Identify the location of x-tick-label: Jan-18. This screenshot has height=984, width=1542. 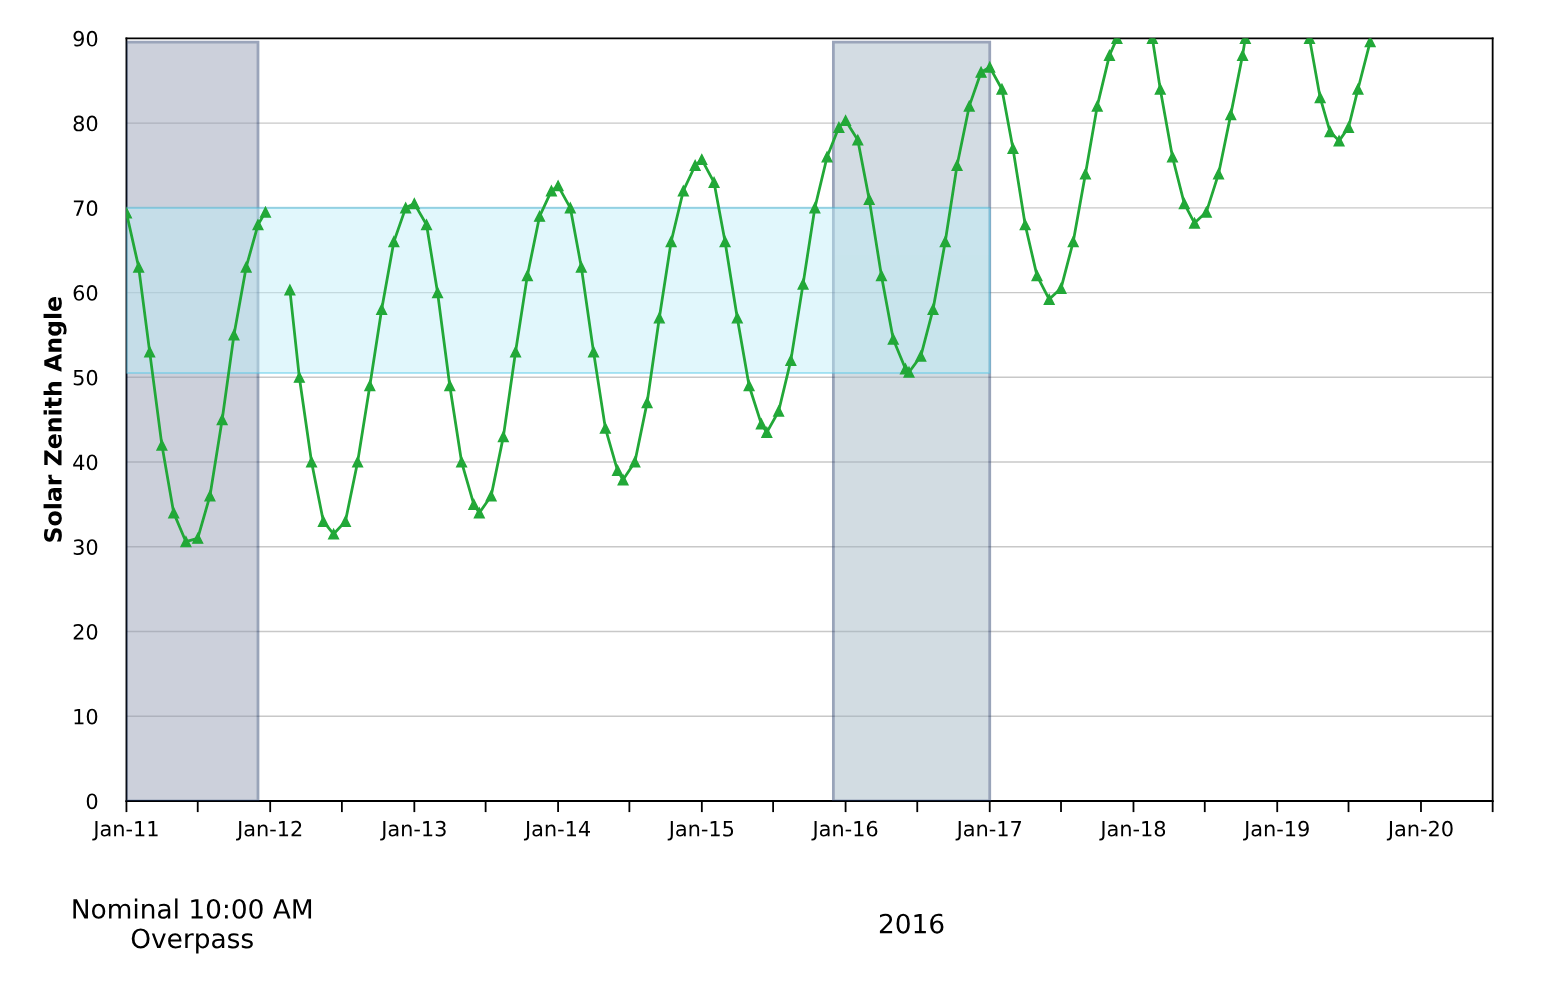
(1132, 830).